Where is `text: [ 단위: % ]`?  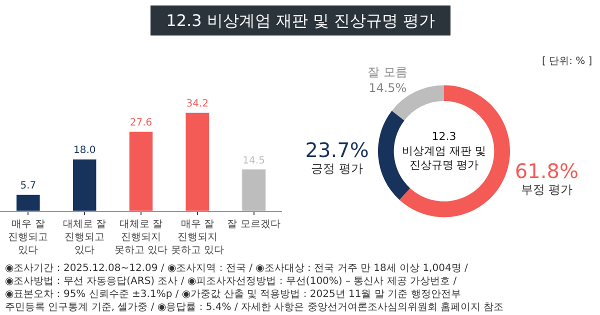 text: [ 단위: % ] is located at coordinates (567, 61).